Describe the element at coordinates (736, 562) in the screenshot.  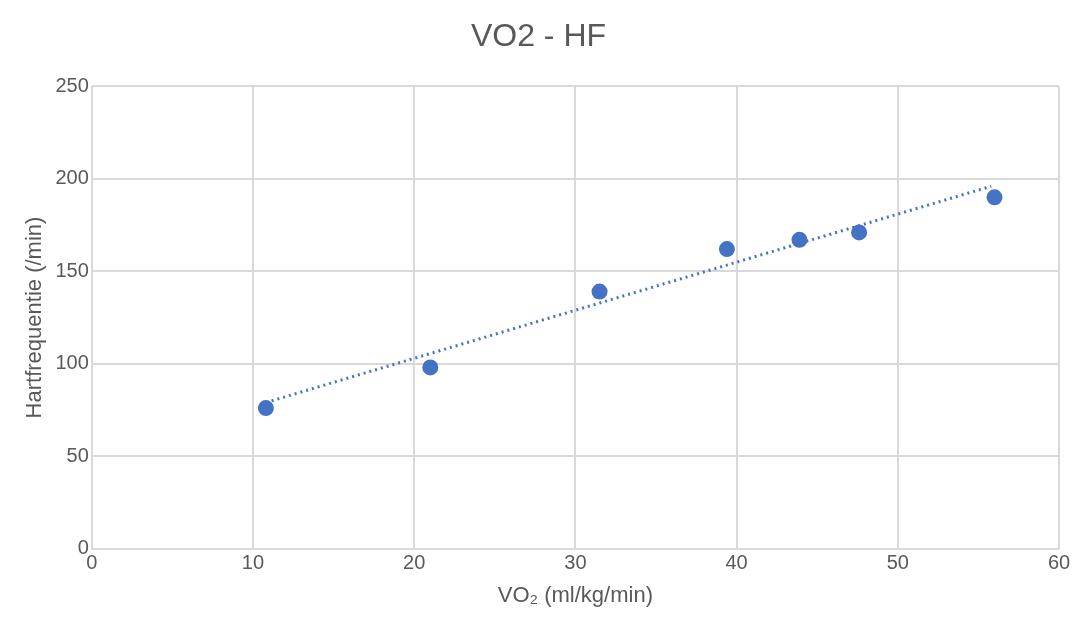
I see `x-tick-label: 40` at that location.